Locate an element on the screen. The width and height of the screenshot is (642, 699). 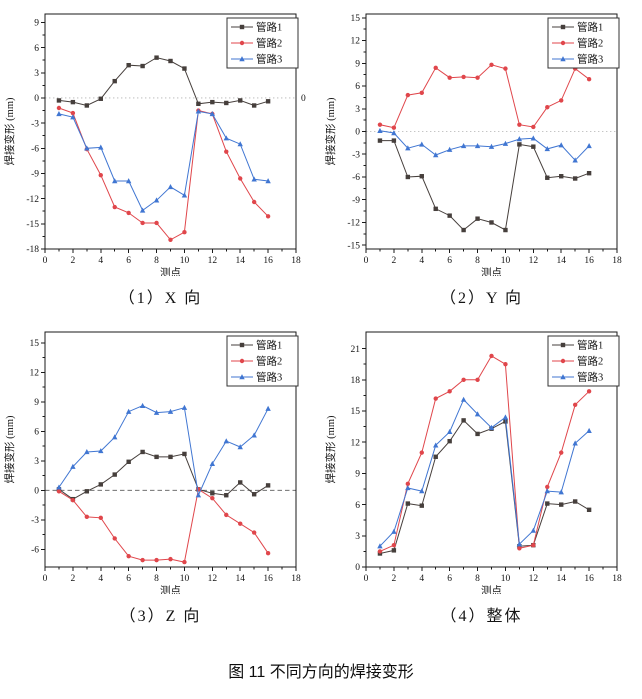
subplot-title-y: （2）Y 向 is located at coordinates (481, 298).